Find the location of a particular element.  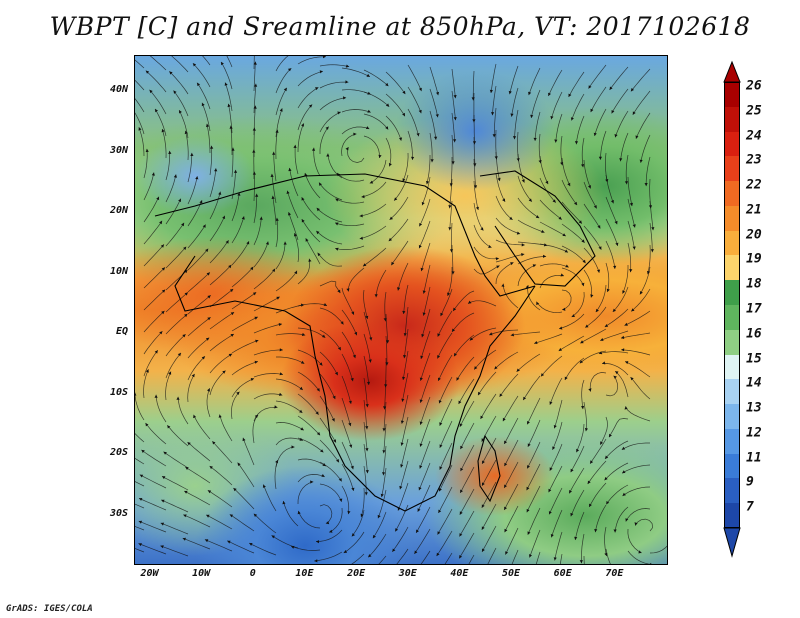

lat-label: EQ is located at coordinates (121, 332).